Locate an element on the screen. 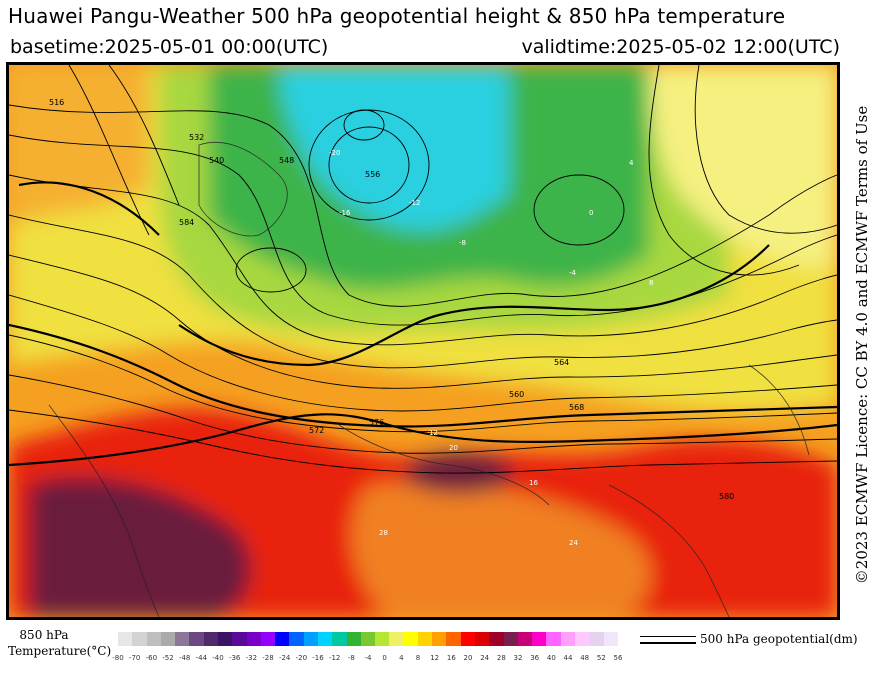  colorbar-tick-label: 32 is located at coordinates (518, 658).